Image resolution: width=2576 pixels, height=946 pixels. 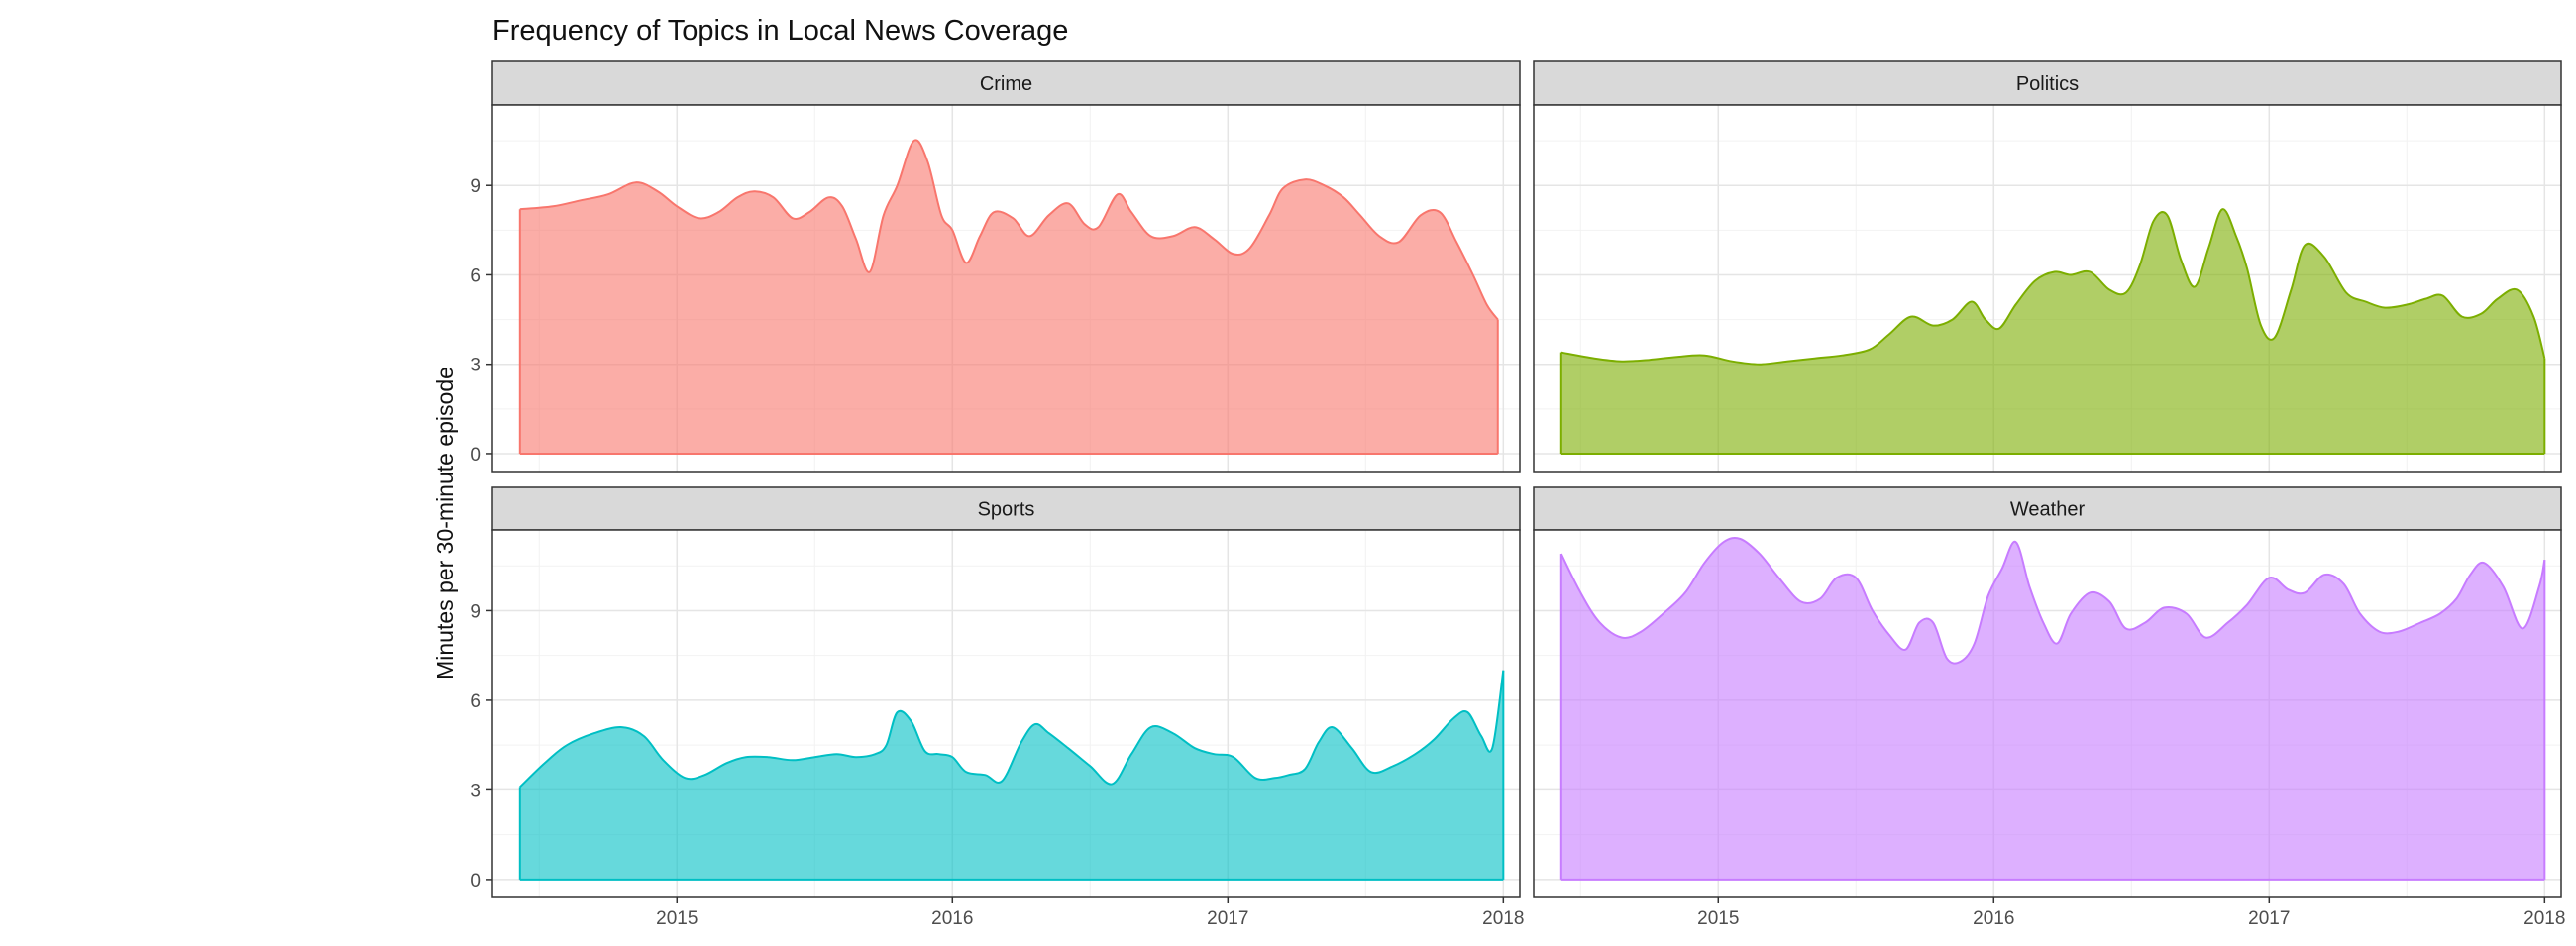 I want to click on line-weather, so click(x=2052, y=601).